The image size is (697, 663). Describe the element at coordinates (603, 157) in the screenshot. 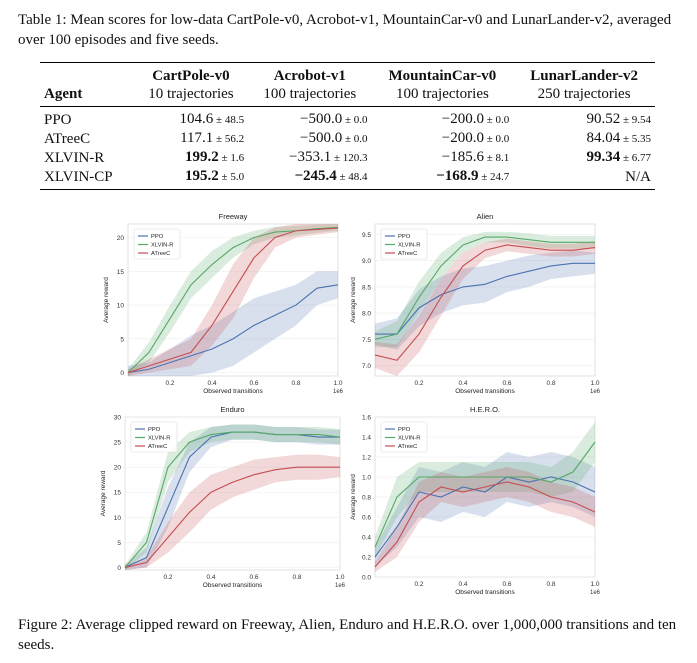

I see `score-mean: 99.34` at that location.